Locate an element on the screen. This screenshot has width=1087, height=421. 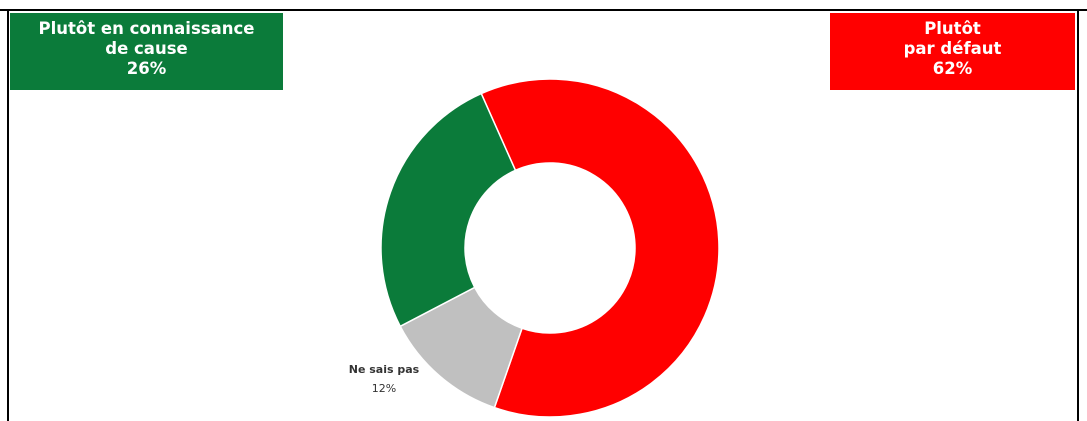
callout-connaissance-de-cause: Plutôt en connaissance de cause 26% is located at coordinates (146, 51).